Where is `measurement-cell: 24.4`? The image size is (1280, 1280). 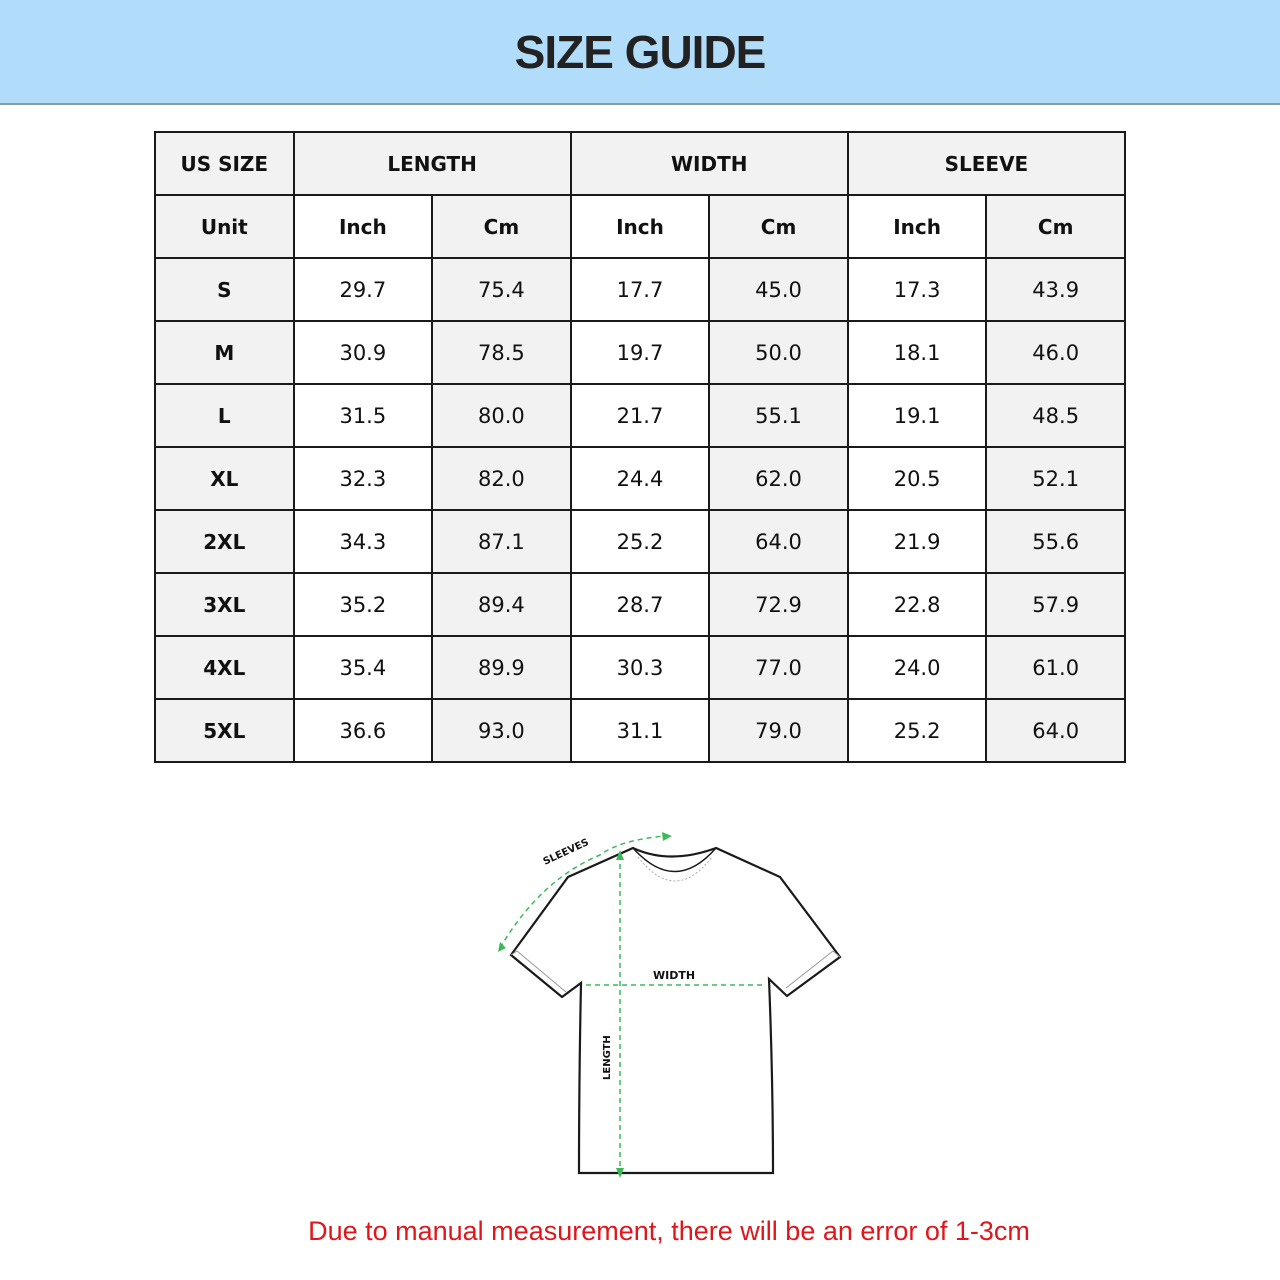
measurement-cell: 24.4 is located at coordinates (640, 478).